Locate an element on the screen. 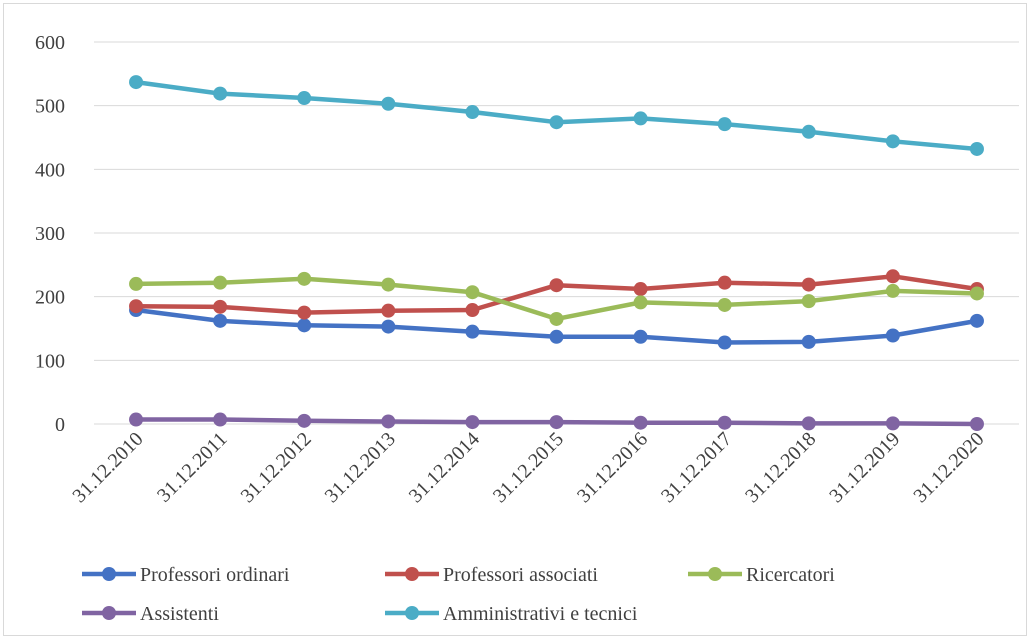 The image size is (1032, 641). legend-label: Professori associati is located at coordinates (520, 575).